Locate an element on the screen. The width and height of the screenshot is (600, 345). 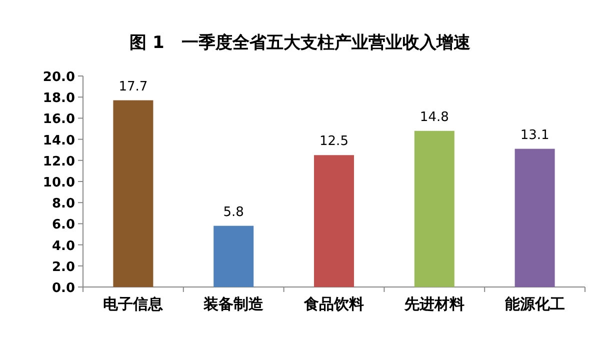
y-tick-label: 12.0 is located at coordinates (58, 162).